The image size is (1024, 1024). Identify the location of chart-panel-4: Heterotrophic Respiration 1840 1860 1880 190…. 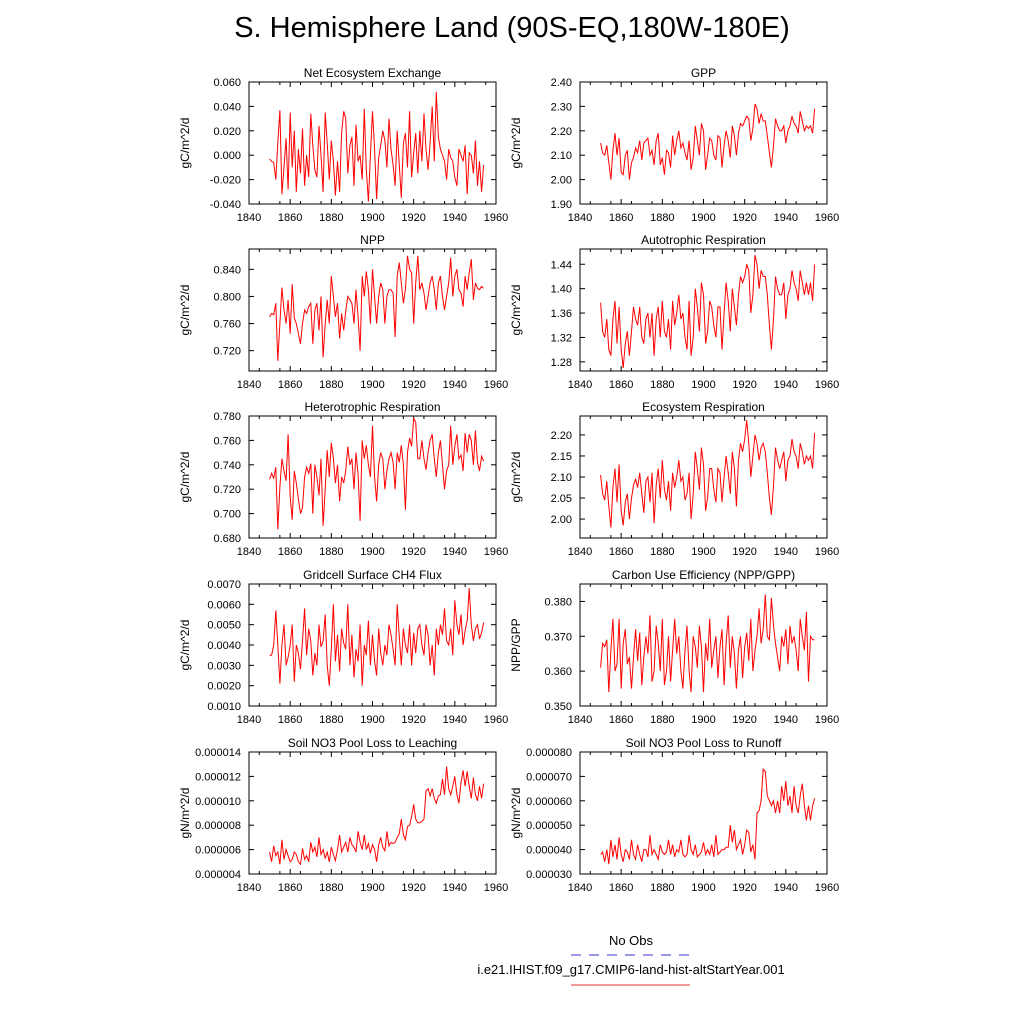
(343, 479).